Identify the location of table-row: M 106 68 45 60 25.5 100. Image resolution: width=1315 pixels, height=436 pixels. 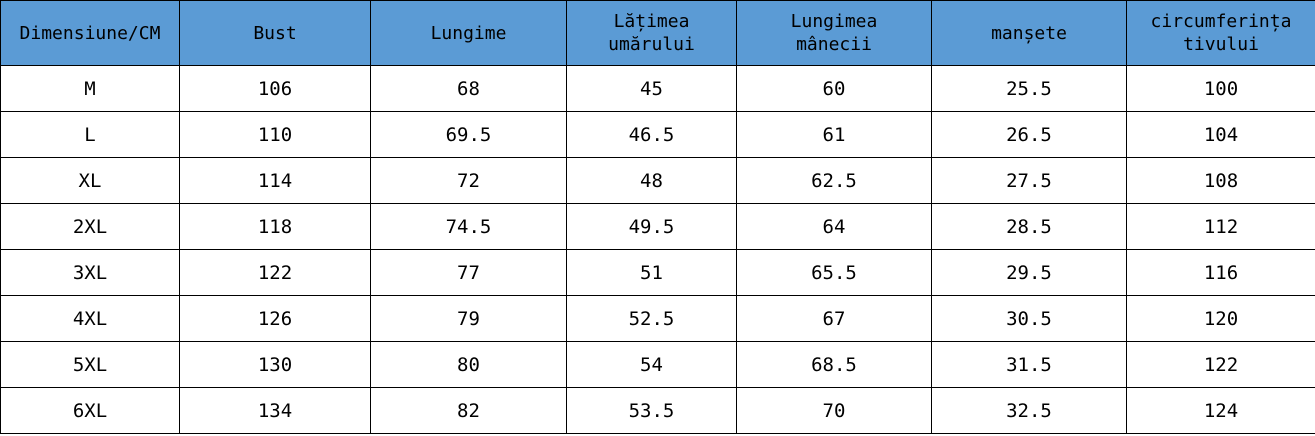
(657, 88).